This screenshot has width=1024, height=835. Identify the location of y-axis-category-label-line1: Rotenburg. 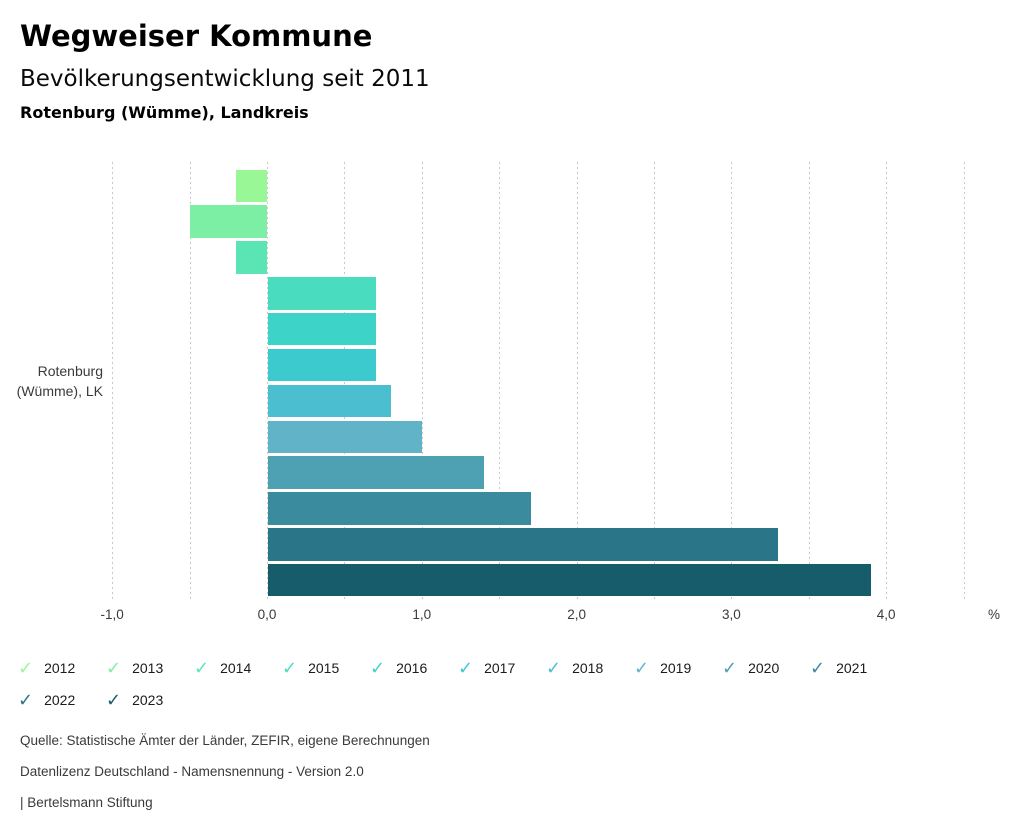
(70, 371).